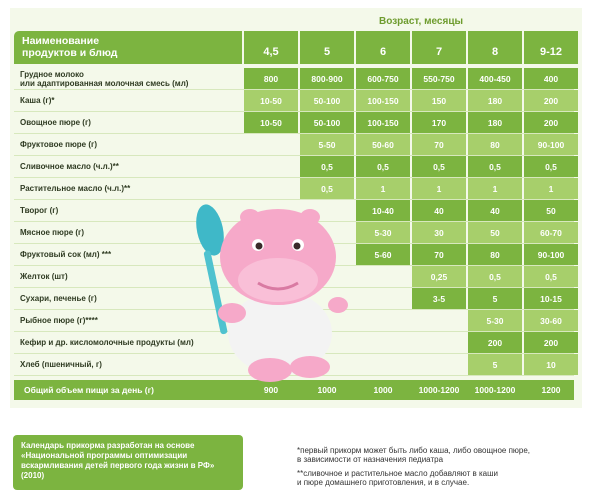 This screenshot has height=500, width=591. I want to click on row-label: Рыбное пюре (г)****, so click(59, 320).